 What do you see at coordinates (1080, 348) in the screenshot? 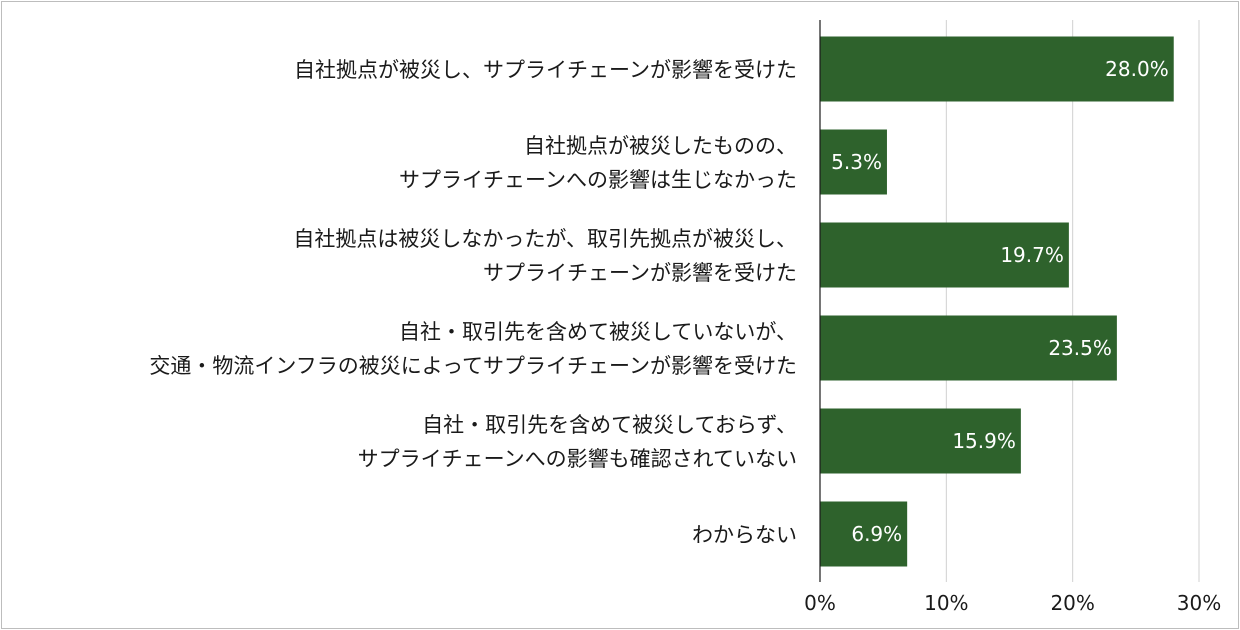
I see `data-label-3: 23.5%` at bounding box center [1080, 348].